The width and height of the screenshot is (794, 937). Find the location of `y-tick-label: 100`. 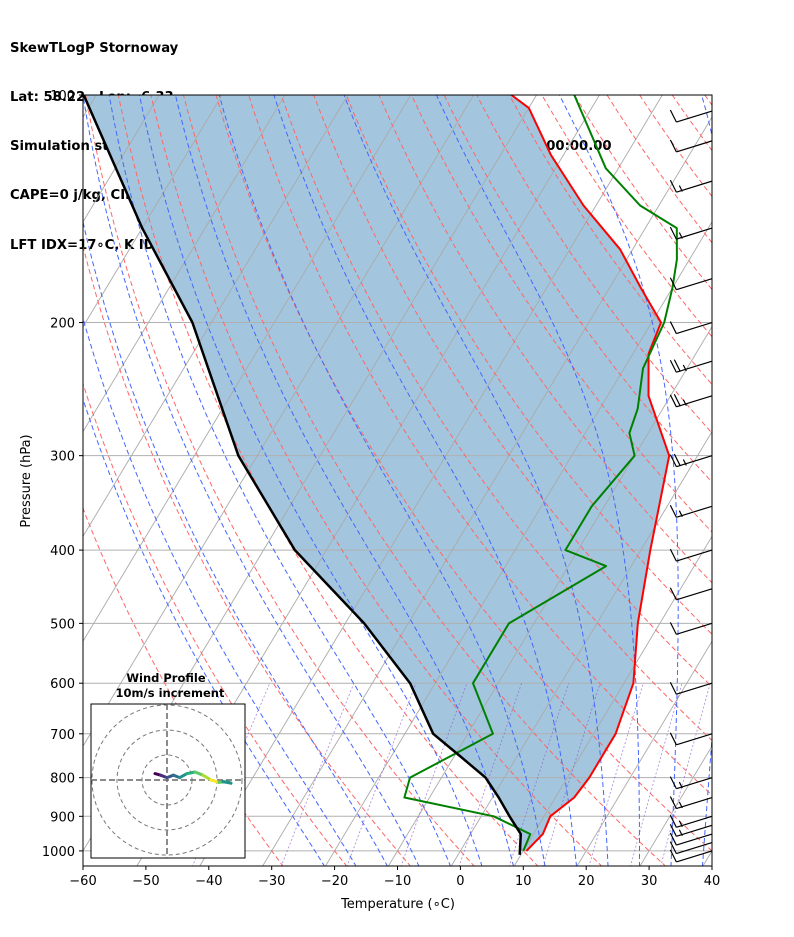

y-tick-label: 100 is located at coordinates (62, 96).